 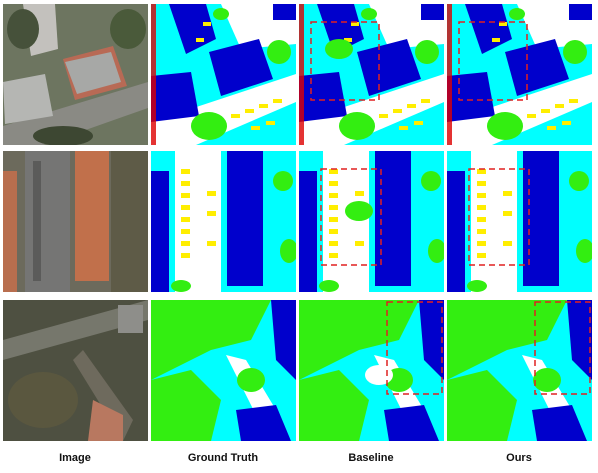 What do you see at coordinates (75, 458) in the screenshot?
I see `column-label: Image` at bounding box center [75, 458].